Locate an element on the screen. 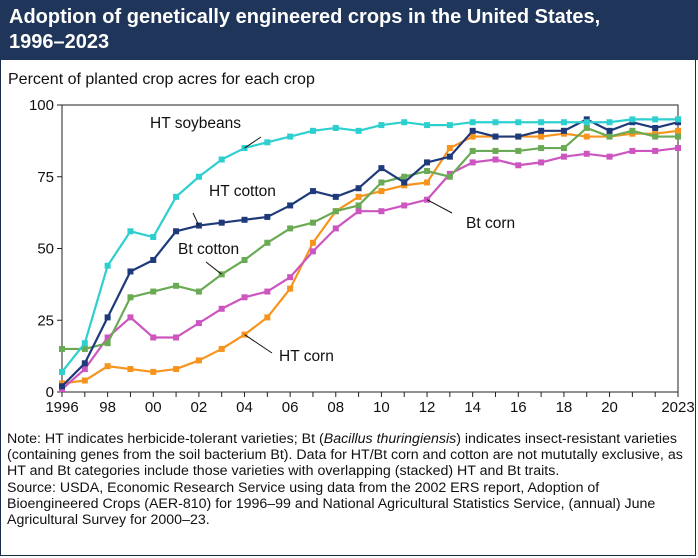 The height and width of the screenshot is (558, 698). y-tick-label-4: 100 is located at coordinates (41, 105).